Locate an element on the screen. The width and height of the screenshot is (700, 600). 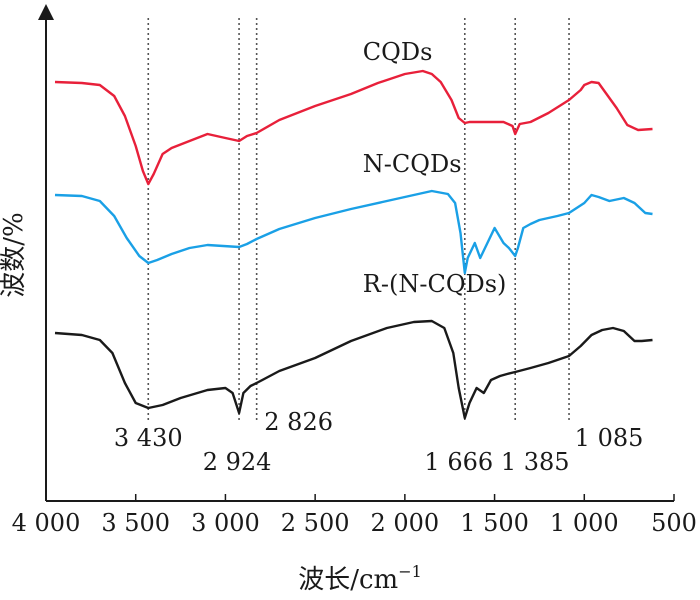
x-tick-label-1000: 1 000 is located at coordinates (584, 523).